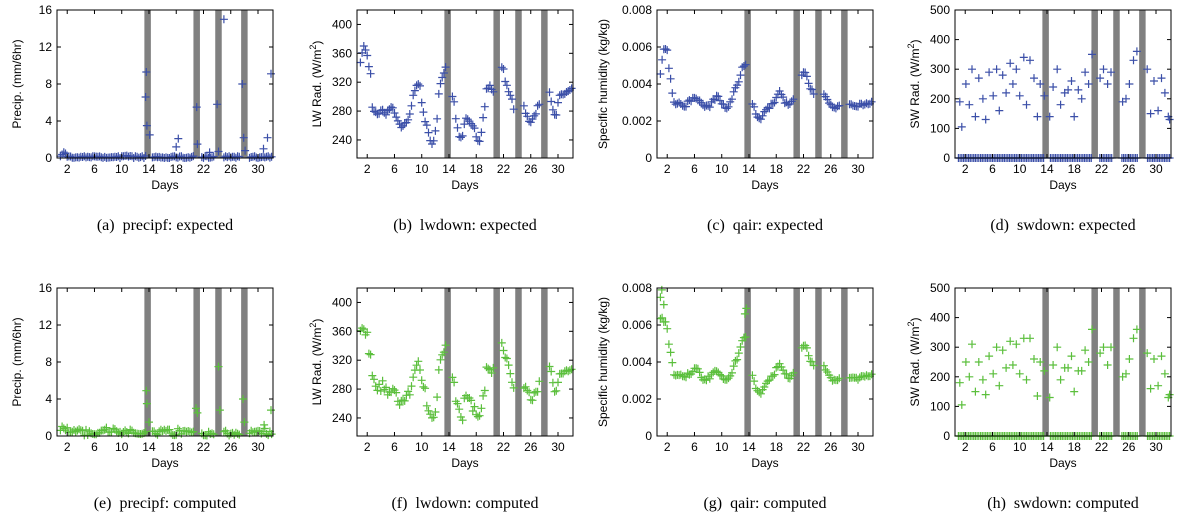  What do you see at coordinates (342, 111) in the screenshot?
I see `y-tick-label: 280` at bounding box center [342, 111].